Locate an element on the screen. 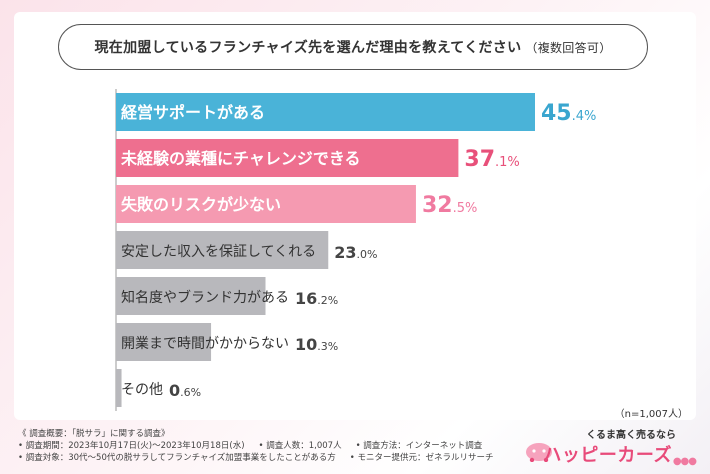 The width and height of the screenshot is (710, 474). logo-dots: ●●● is located at coordinates (684, 461).